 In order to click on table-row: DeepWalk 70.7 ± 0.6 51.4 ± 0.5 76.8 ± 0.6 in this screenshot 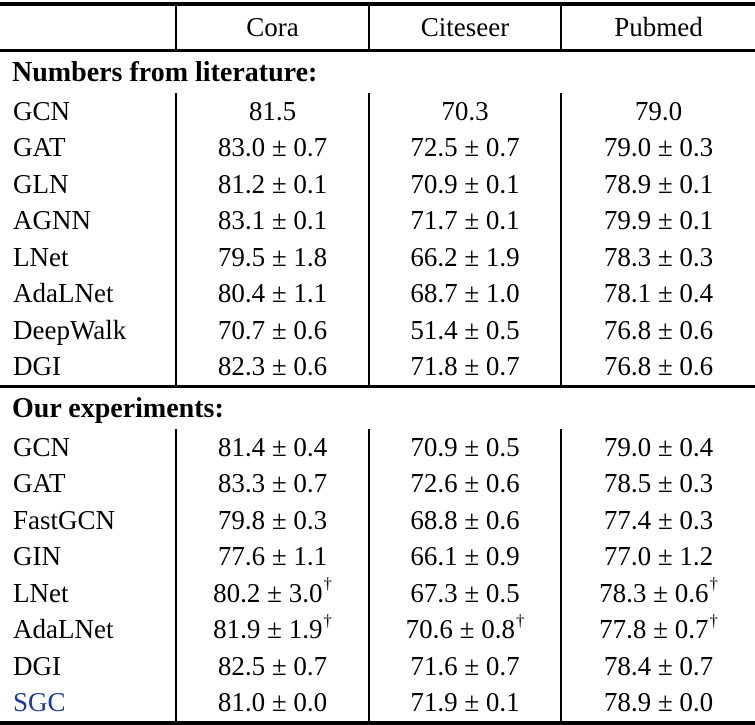, I will do `click(377, 330)`.